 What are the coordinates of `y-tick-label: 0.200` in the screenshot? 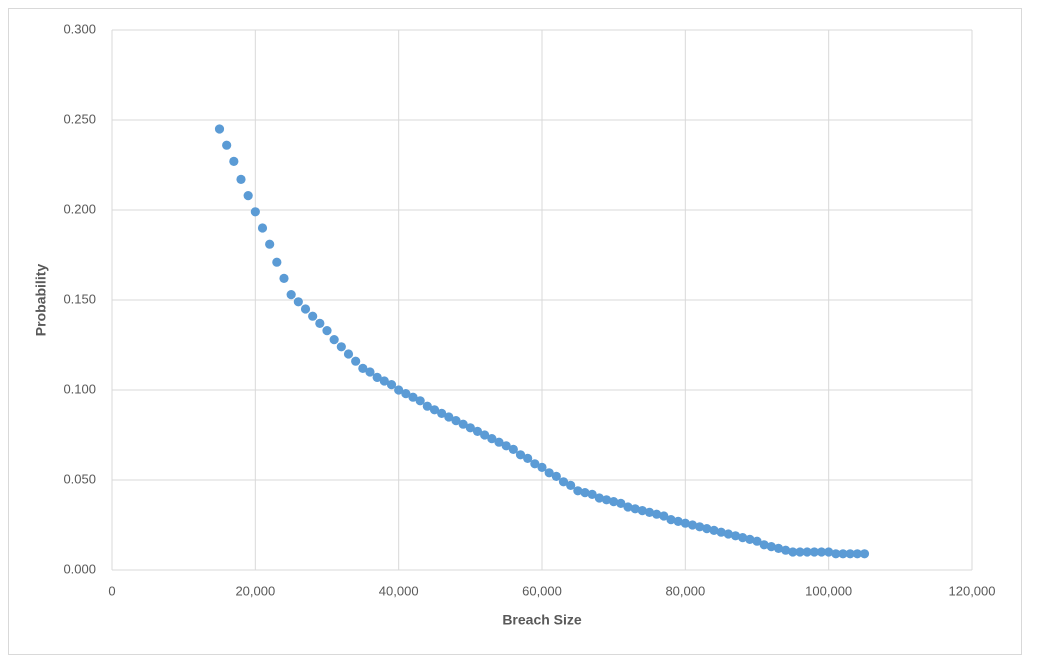 It's located at (79, 208).